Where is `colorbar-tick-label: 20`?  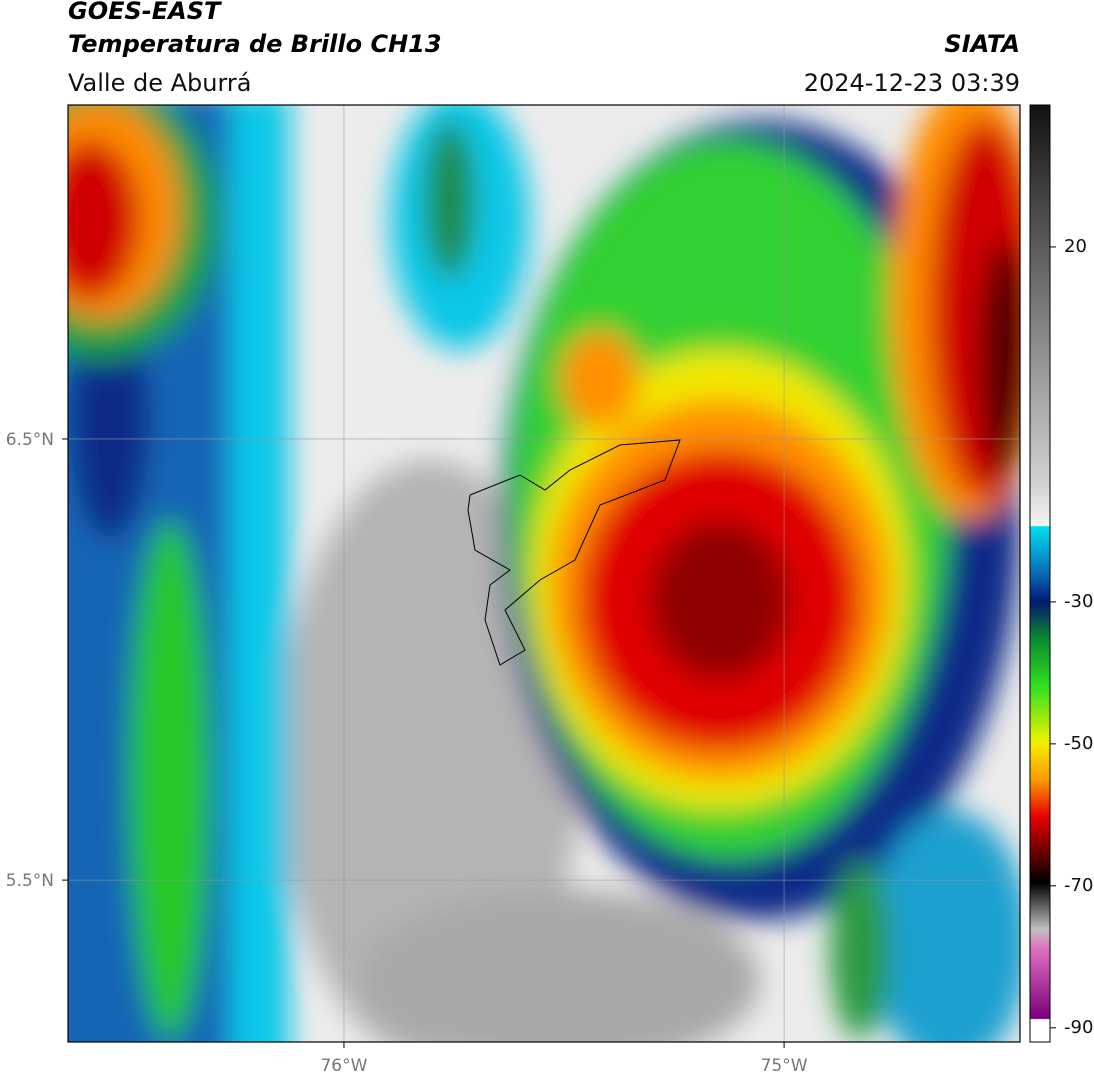 colorbar-tick-label: 20 is located at coordinates (1075, 246).